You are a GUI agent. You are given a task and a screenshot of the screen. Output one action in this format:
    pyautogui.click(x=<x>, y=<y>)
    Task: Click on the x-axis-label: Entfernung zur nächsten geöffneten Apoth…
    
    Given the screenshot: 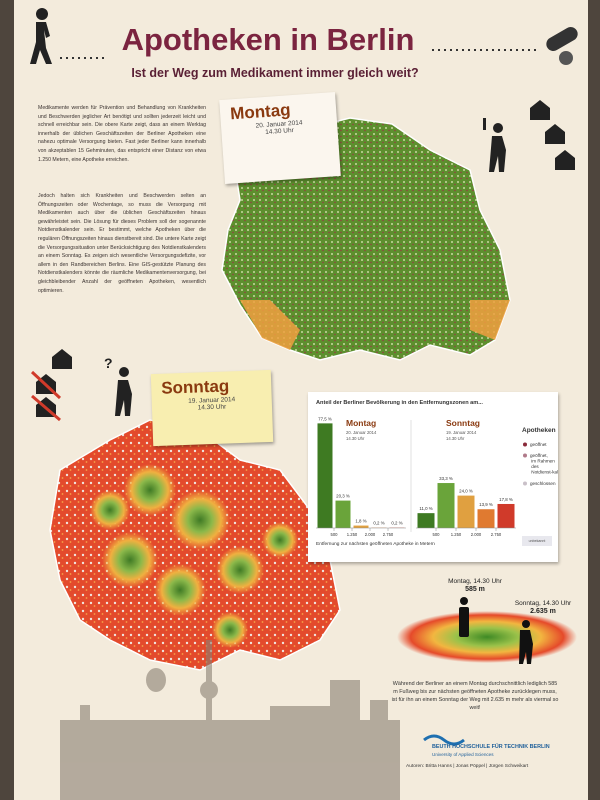 What is the action you would take?
    pyautogui.click(x=375, y=544)
    